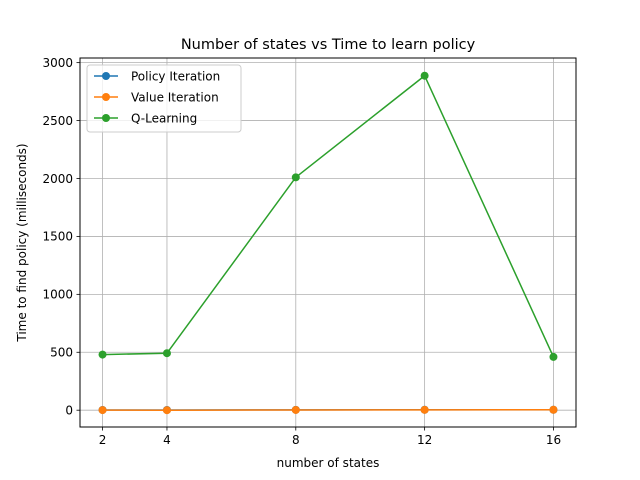 The width and height of the screenshot is (640, 480). What do you see at coordinates (553, 440) in the screenshot?
I see `x-tick-label-16: 16` at bounding box center [553, 440].